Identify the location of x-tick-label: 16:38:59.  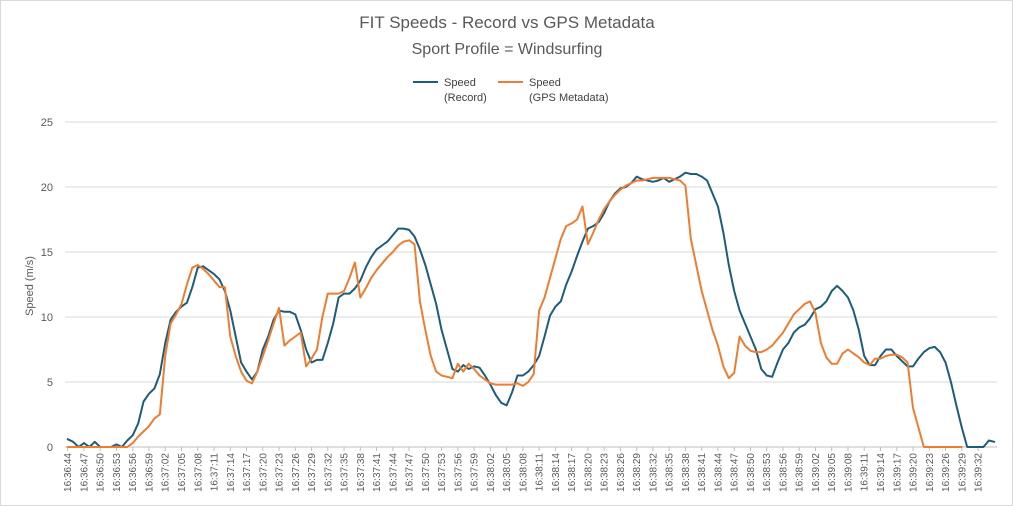
(800, 472).